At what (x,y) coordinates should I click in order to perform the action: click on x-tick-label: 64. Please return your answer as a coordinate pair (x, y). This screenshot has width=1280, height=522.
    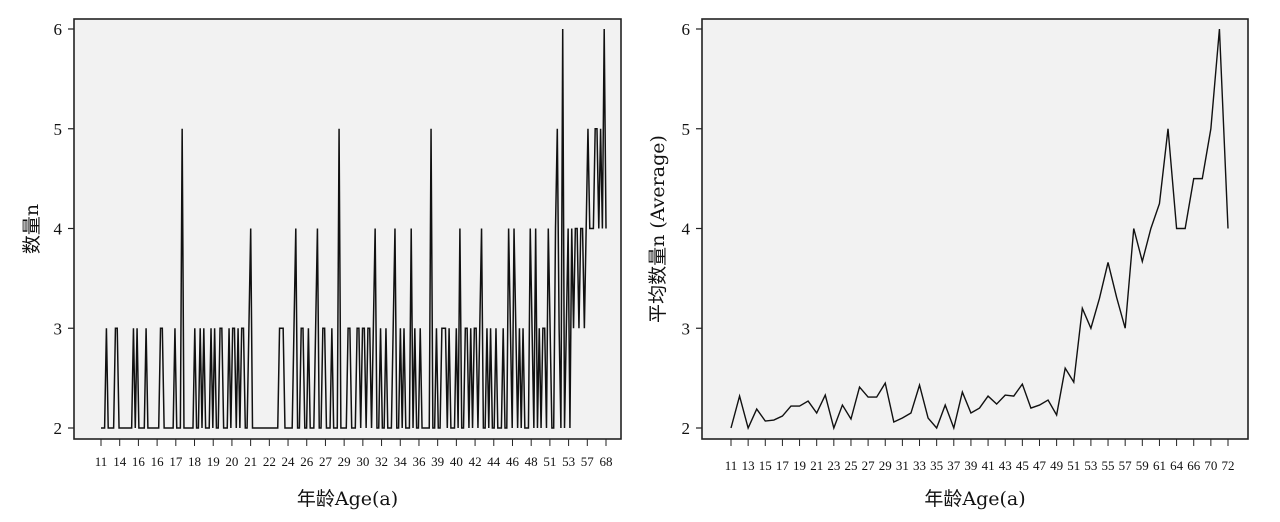
    Looking at the image, I should click on (1177, 465).